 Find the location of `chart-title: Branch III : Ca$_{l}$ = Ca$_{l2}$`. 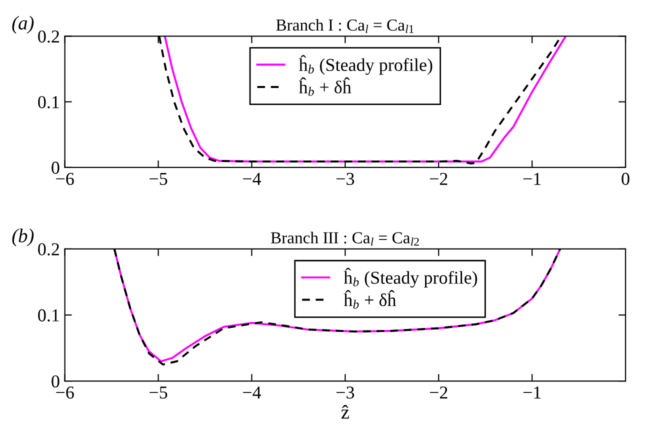

chart-title: Branch III : Ca$_{l}$ = Ca$_{l2}$ is located at coordinates (344, 239).